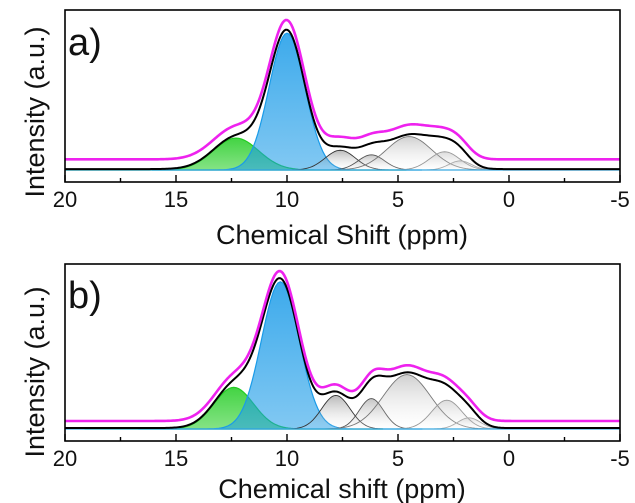 Image resolution: width=635 pixels, height=503 pixels. What do you see at coordinates (342, 235) in the screenshot?
I see `x-axis-title-a: Chemical Shift (ppm)` at bounding box center [342, 235].